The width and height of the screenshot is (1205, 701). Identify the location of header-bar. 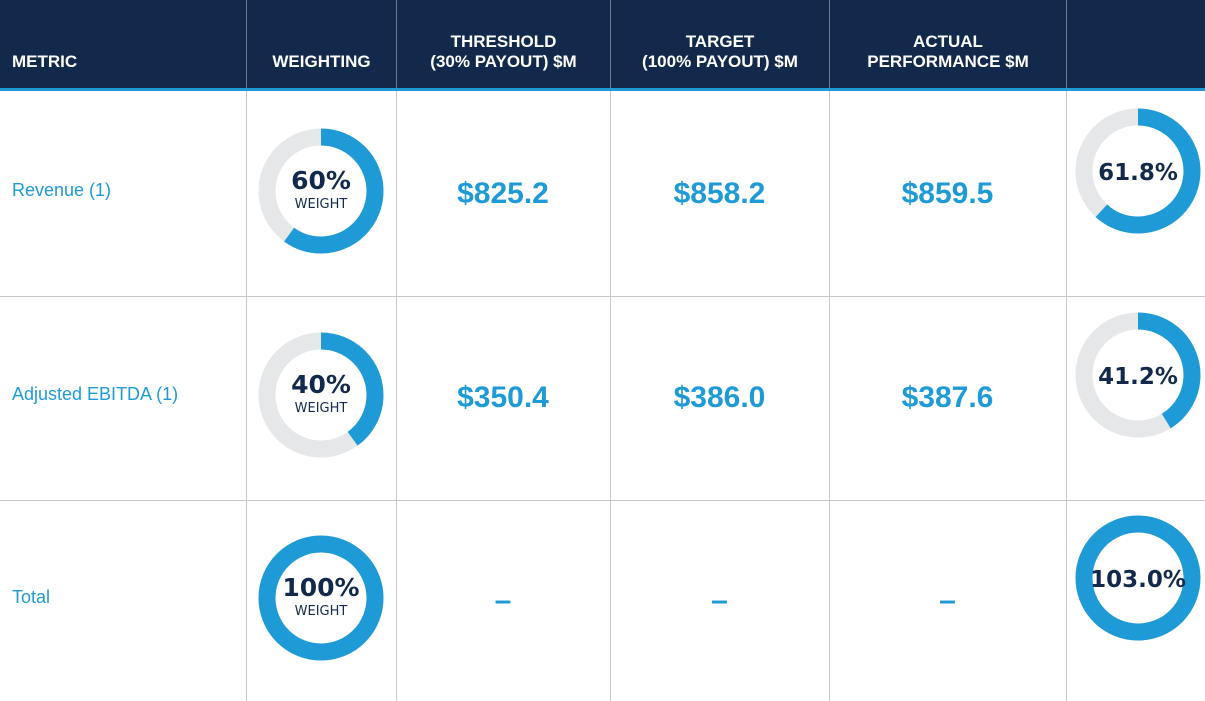
(602, 45).